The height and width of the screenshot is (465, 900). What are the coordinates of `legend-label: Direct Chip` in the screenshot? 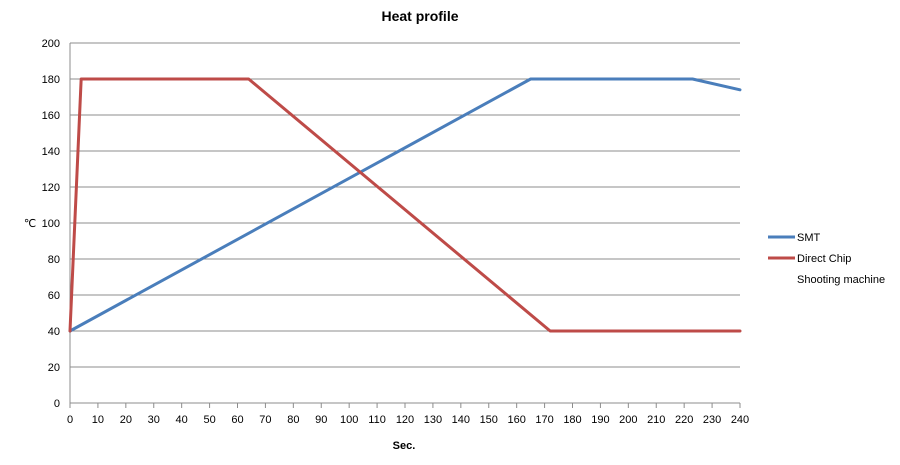 It's located at (824, 259).